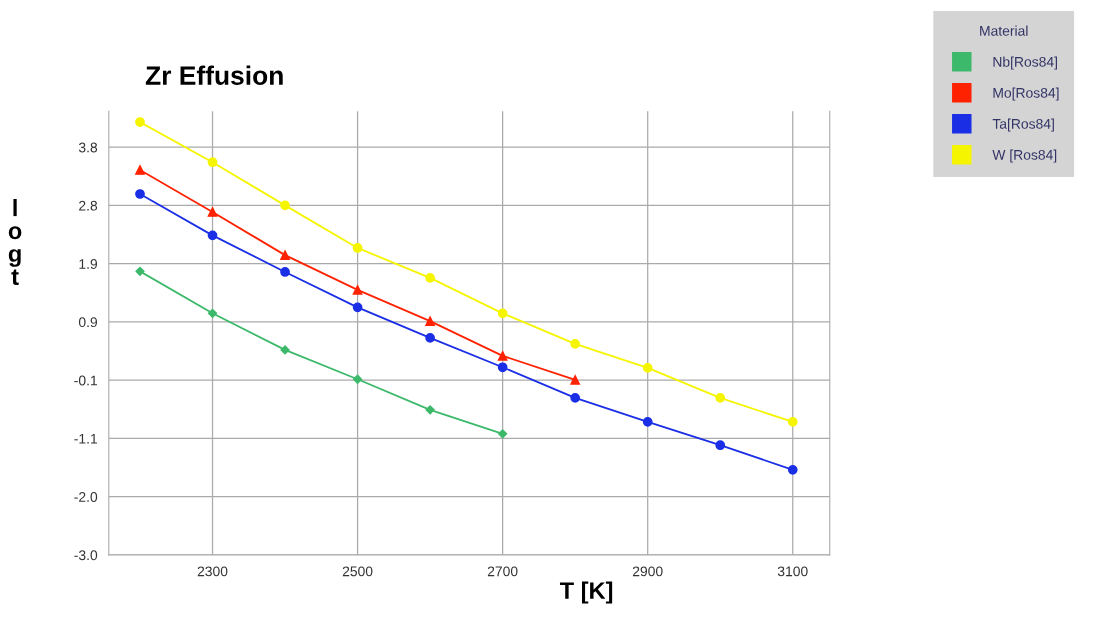  I want to click on y-tick-label: 0.9, so click(88, 322).